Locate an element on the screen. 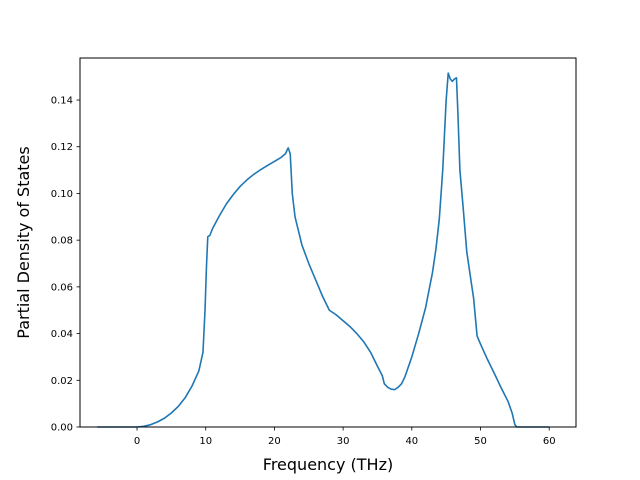  y-tick-label: 0.04 is located at coordinates (62, 334).